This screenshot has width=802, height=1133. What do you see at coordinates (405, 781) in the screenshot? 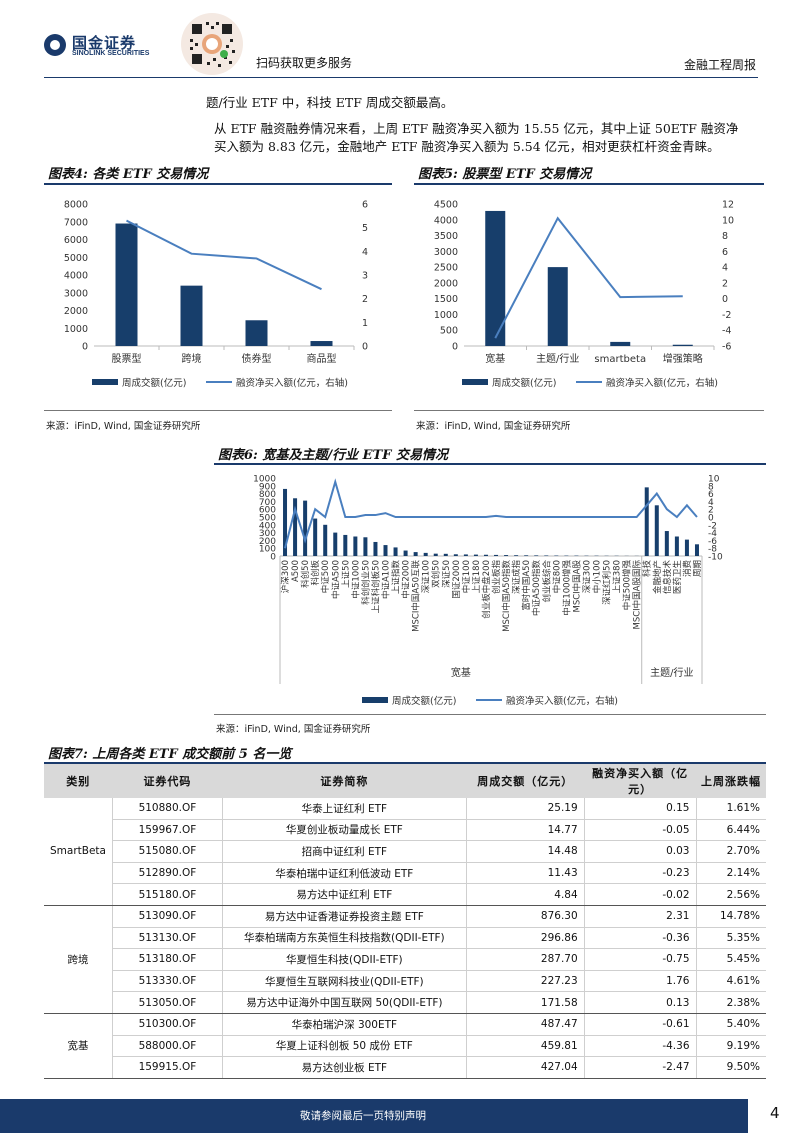
I see `table-header-row: 类别 证券代码 证券简称 周成交额（亿元） 融资净买入额（亿元） 上周涨跌幅` at bounding box center [405, 781].